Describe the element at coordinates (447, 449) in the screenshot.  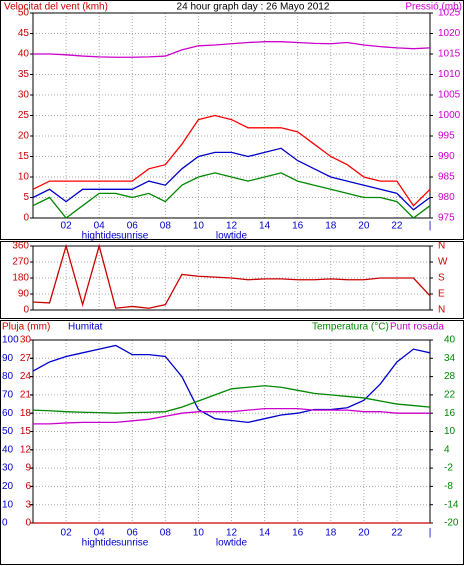
I see `y2-tick-label: 4` at that location.